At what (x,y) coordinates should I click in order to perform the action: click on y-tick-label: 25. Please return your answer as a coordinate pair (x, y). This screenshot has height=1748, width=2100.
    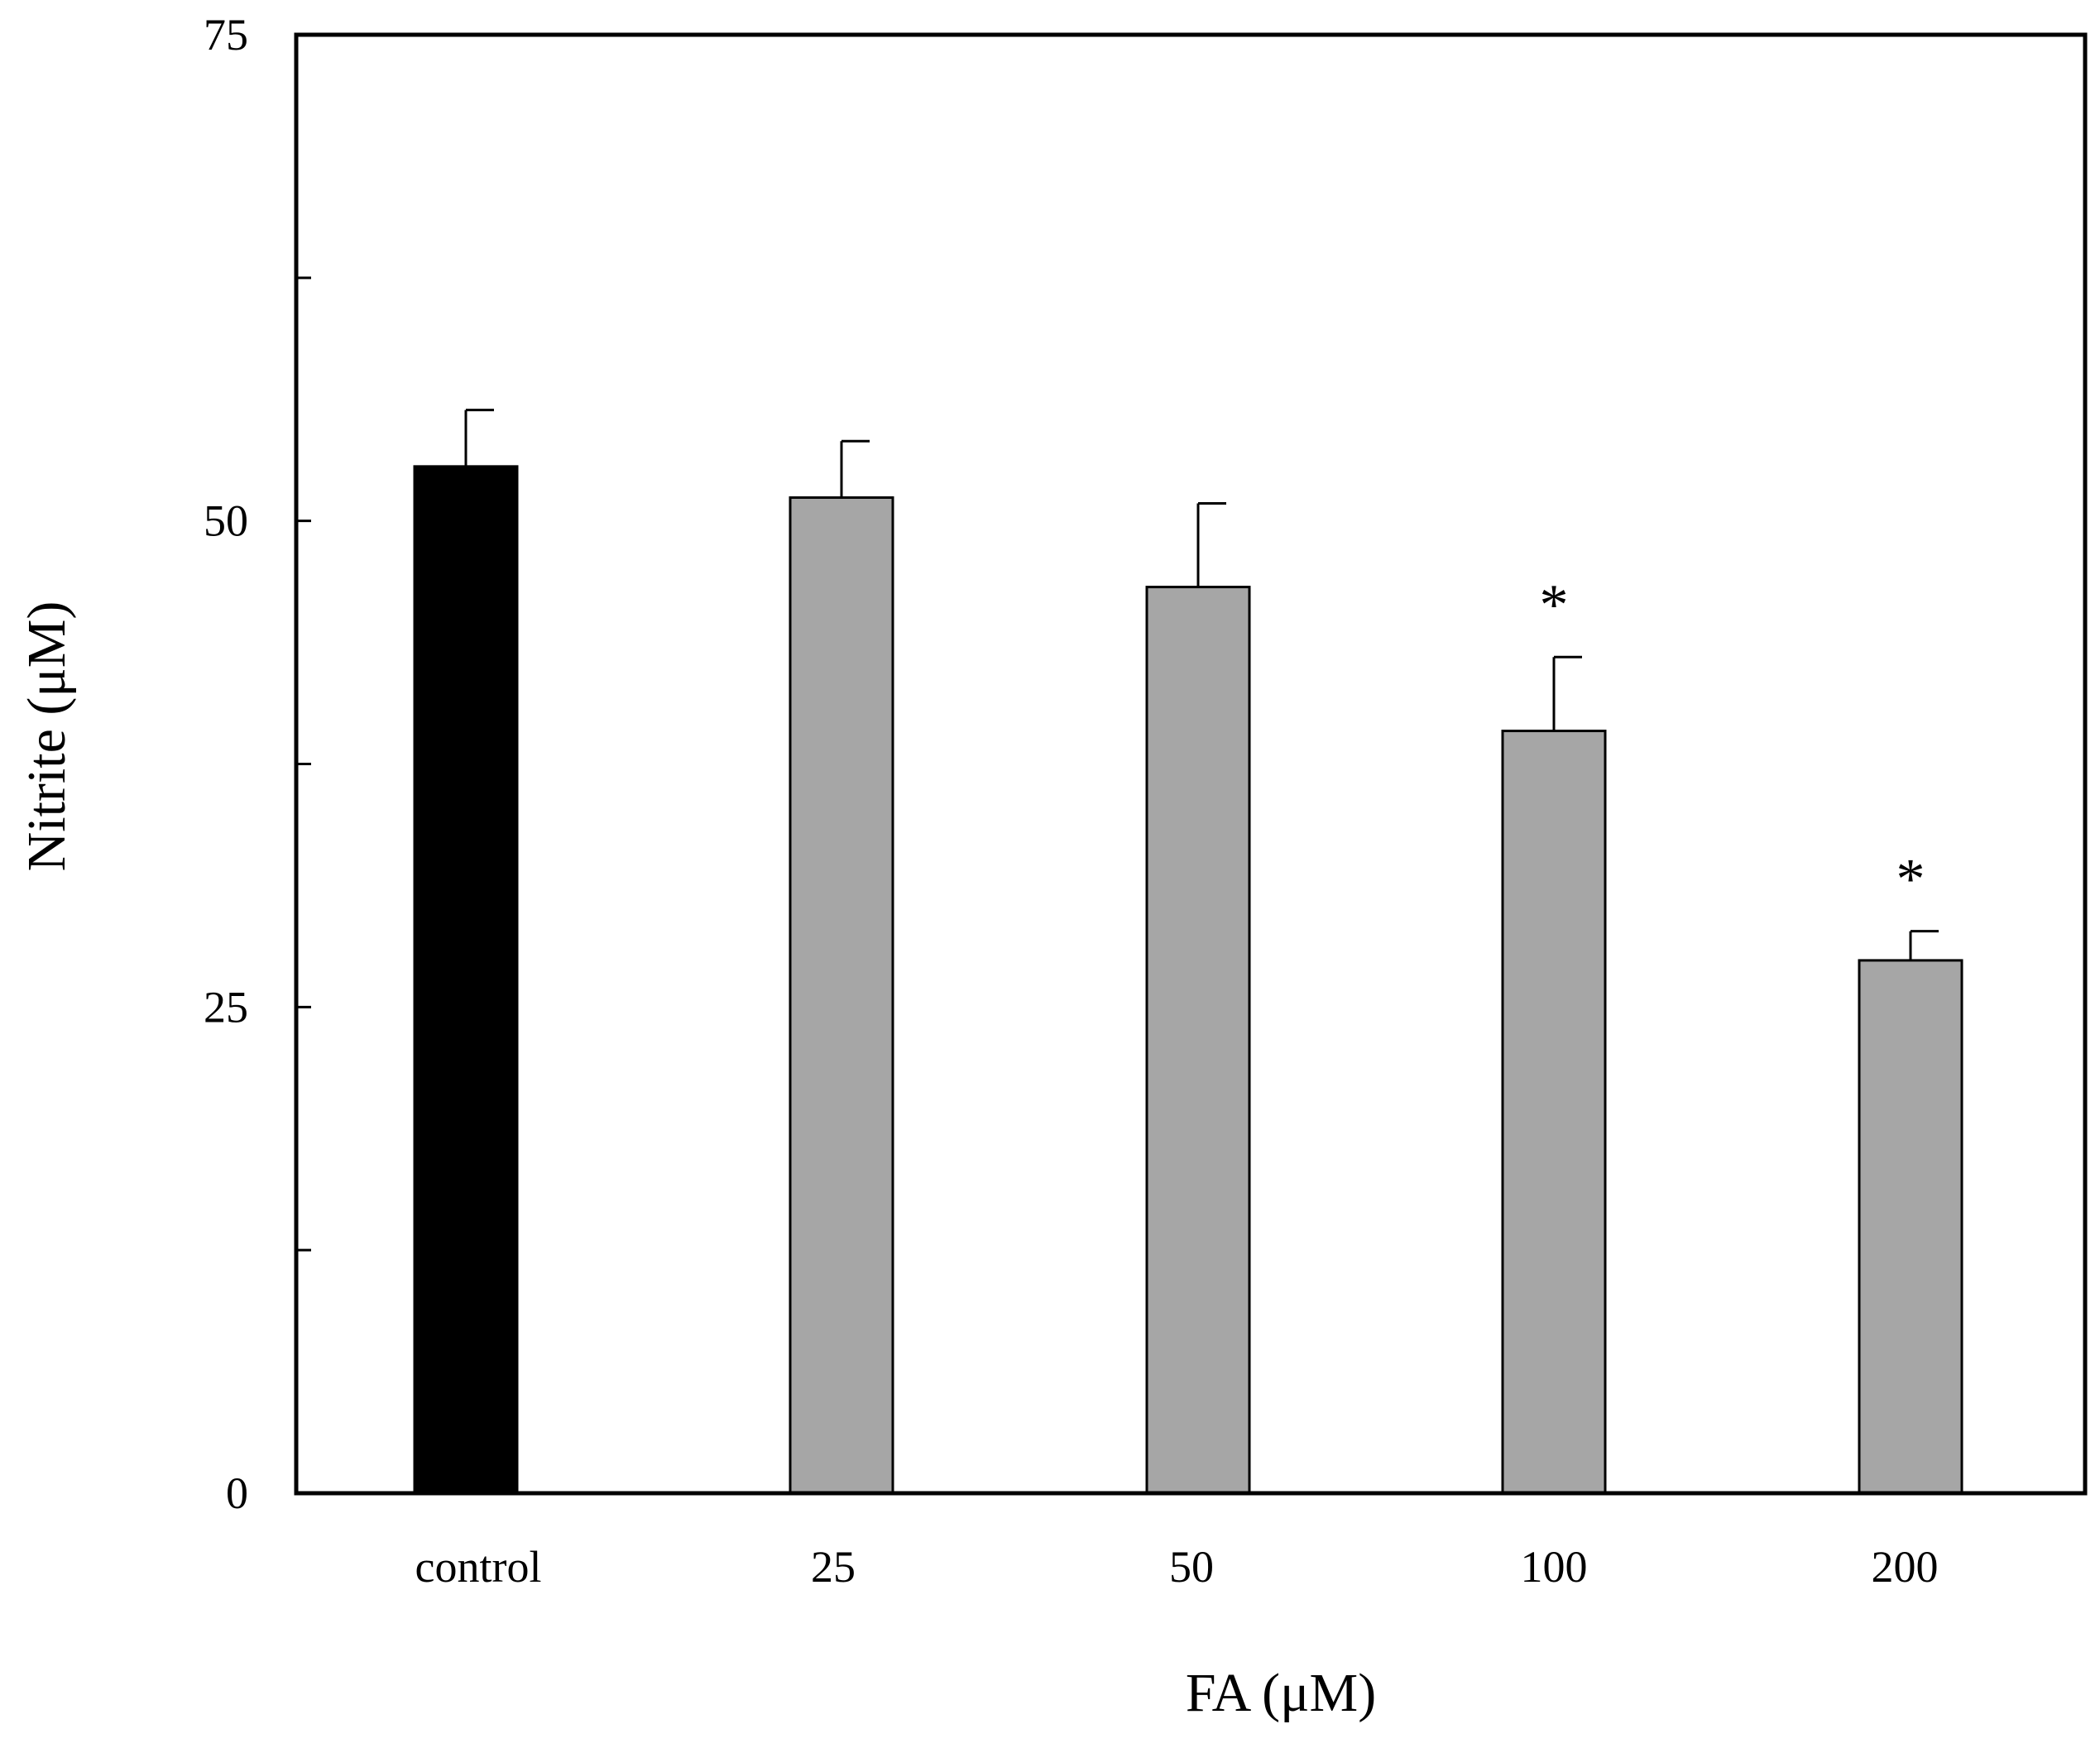
    Looking at the image, I should click on (226, 1007).